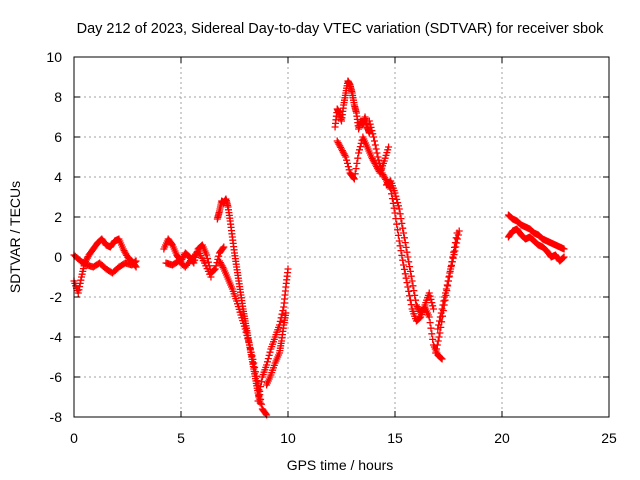  Describe the element at coordinates (15, 237) in the screenshot. I see `y-axis-label: SDTVAR / TECUs` at that location.